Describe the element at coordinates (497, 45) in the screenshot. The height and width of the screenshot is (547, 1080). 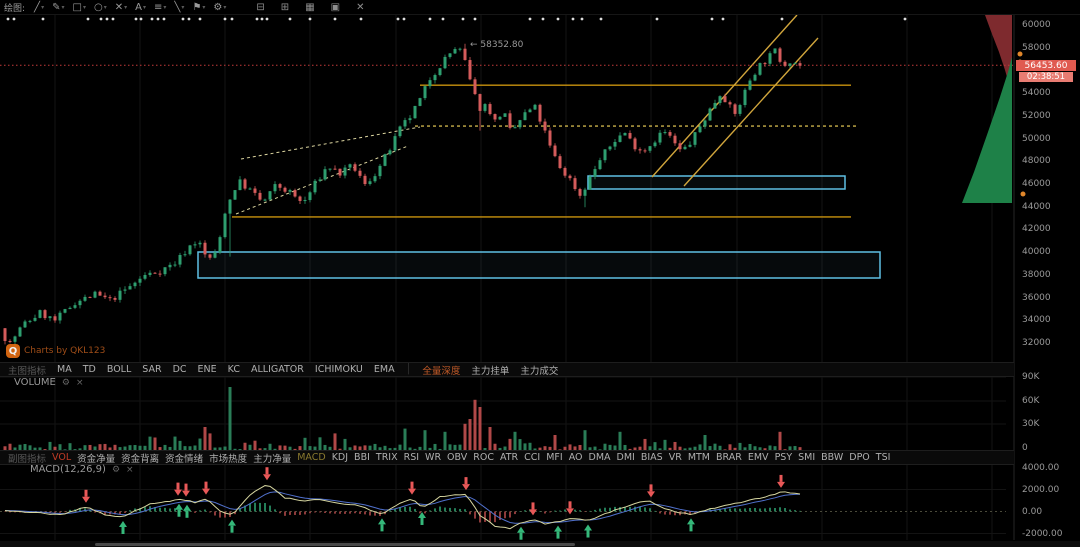
I see `peak-price-annotation: ← 58352.80` at that location.